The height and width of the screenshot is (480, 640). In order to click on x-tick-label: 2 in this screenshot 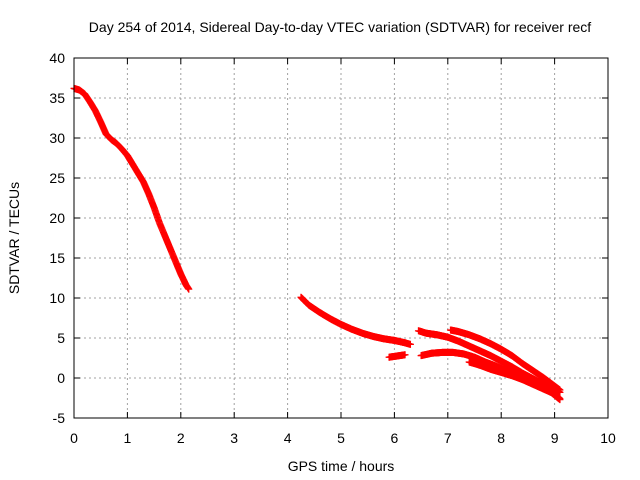, I will do `click(181, 438)`.